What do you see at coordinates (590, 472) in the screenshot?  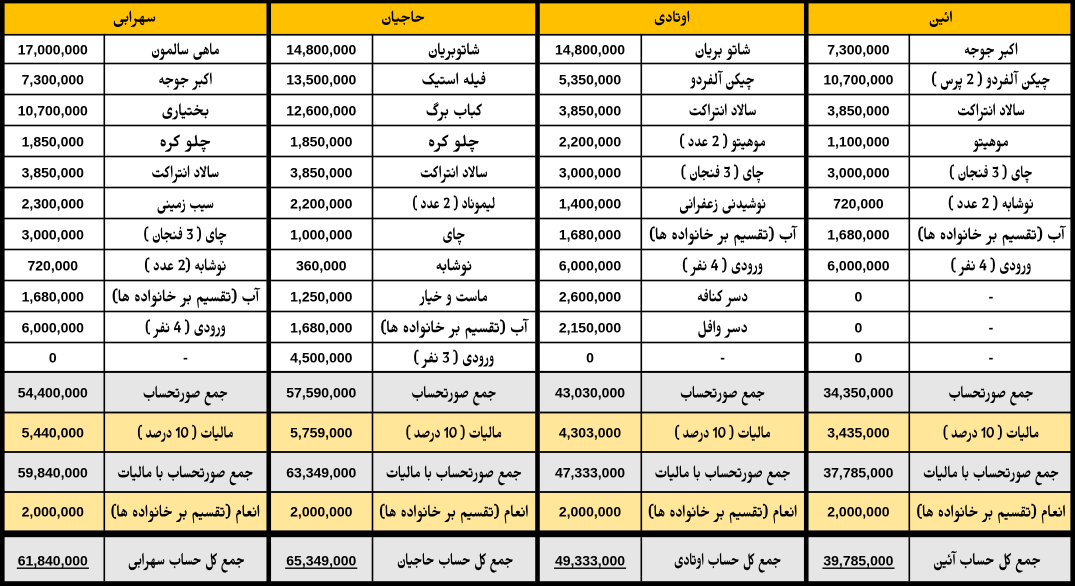 I see `svg-text: 47,333,000` at bounding box center [590, 472].